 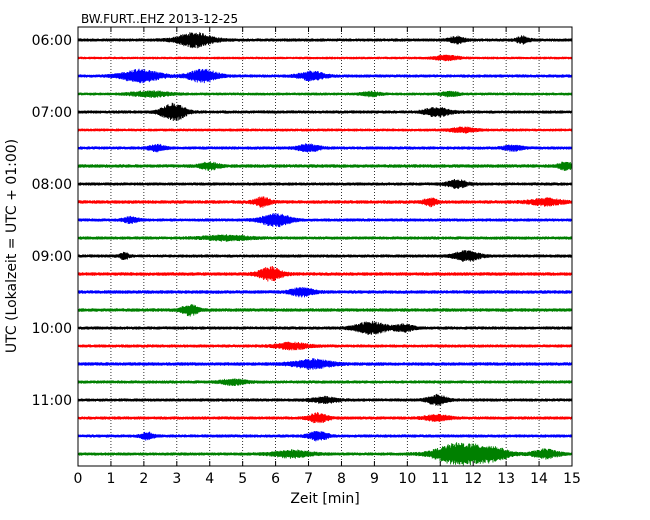 I want to click on x-tick-label: 6, so click(x=275, y=479).